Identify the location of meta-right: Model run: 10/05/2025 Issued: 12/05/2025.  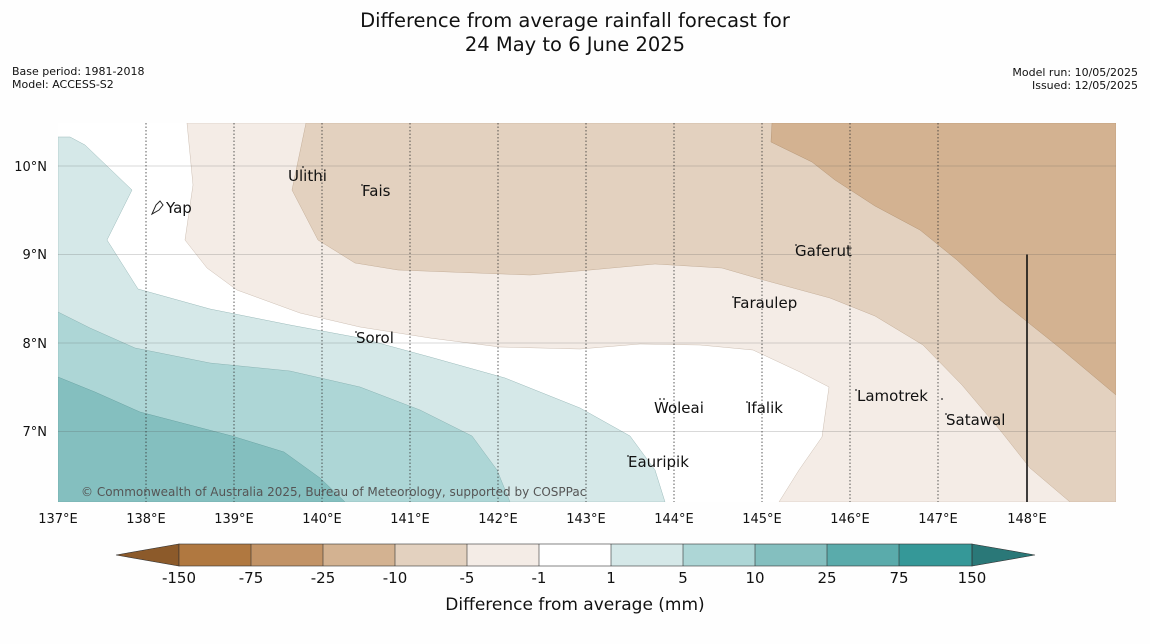
(1075, 79).